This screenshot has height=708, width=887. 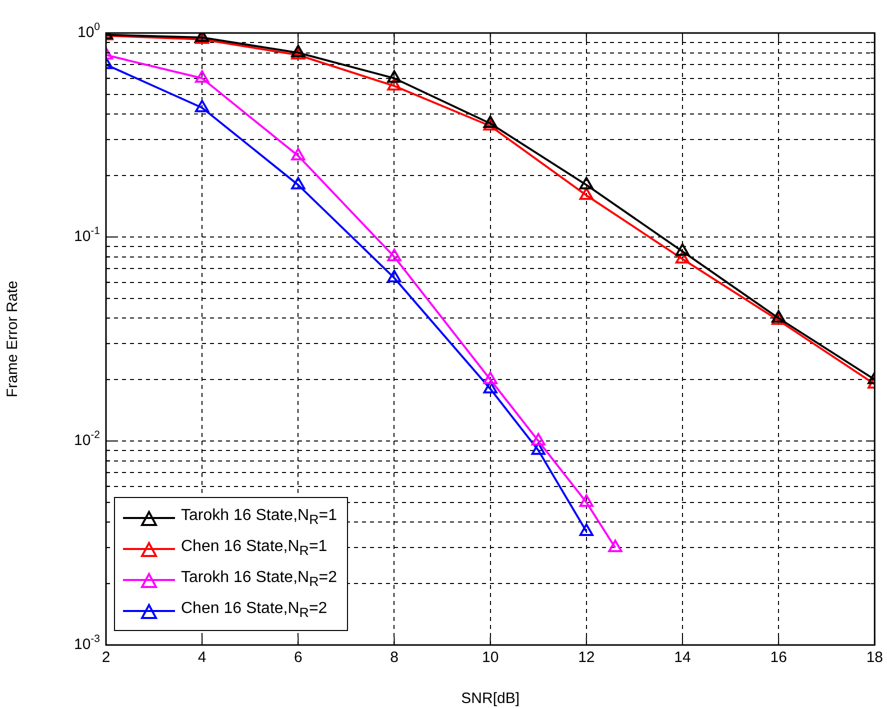 I want to click on x-tick-label: 16, so click(x=778, y=657).